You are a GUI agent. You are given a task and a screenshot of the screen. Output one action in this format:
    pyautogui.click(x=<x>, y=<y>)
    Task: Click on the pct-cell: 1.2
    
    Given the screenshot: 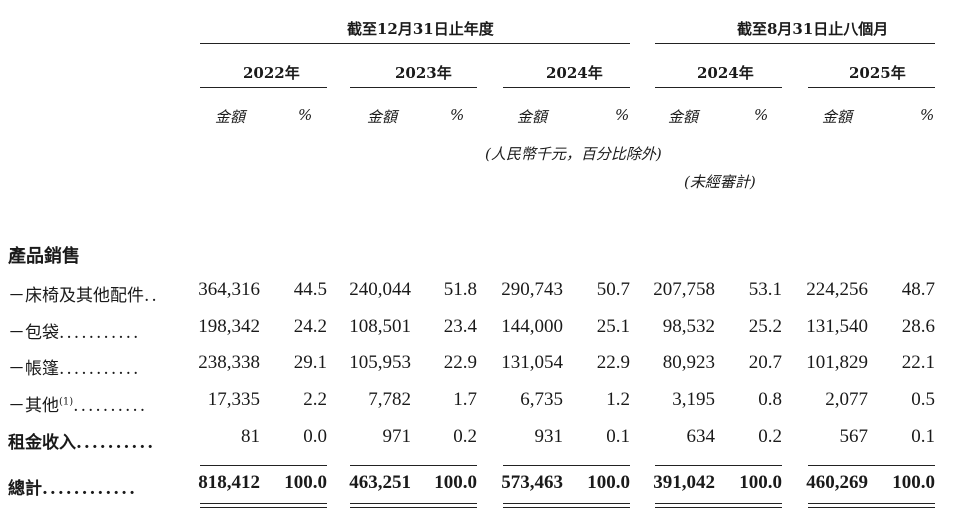 What is the action you would take?
    pyautogui.click(x=618, y=399)
    